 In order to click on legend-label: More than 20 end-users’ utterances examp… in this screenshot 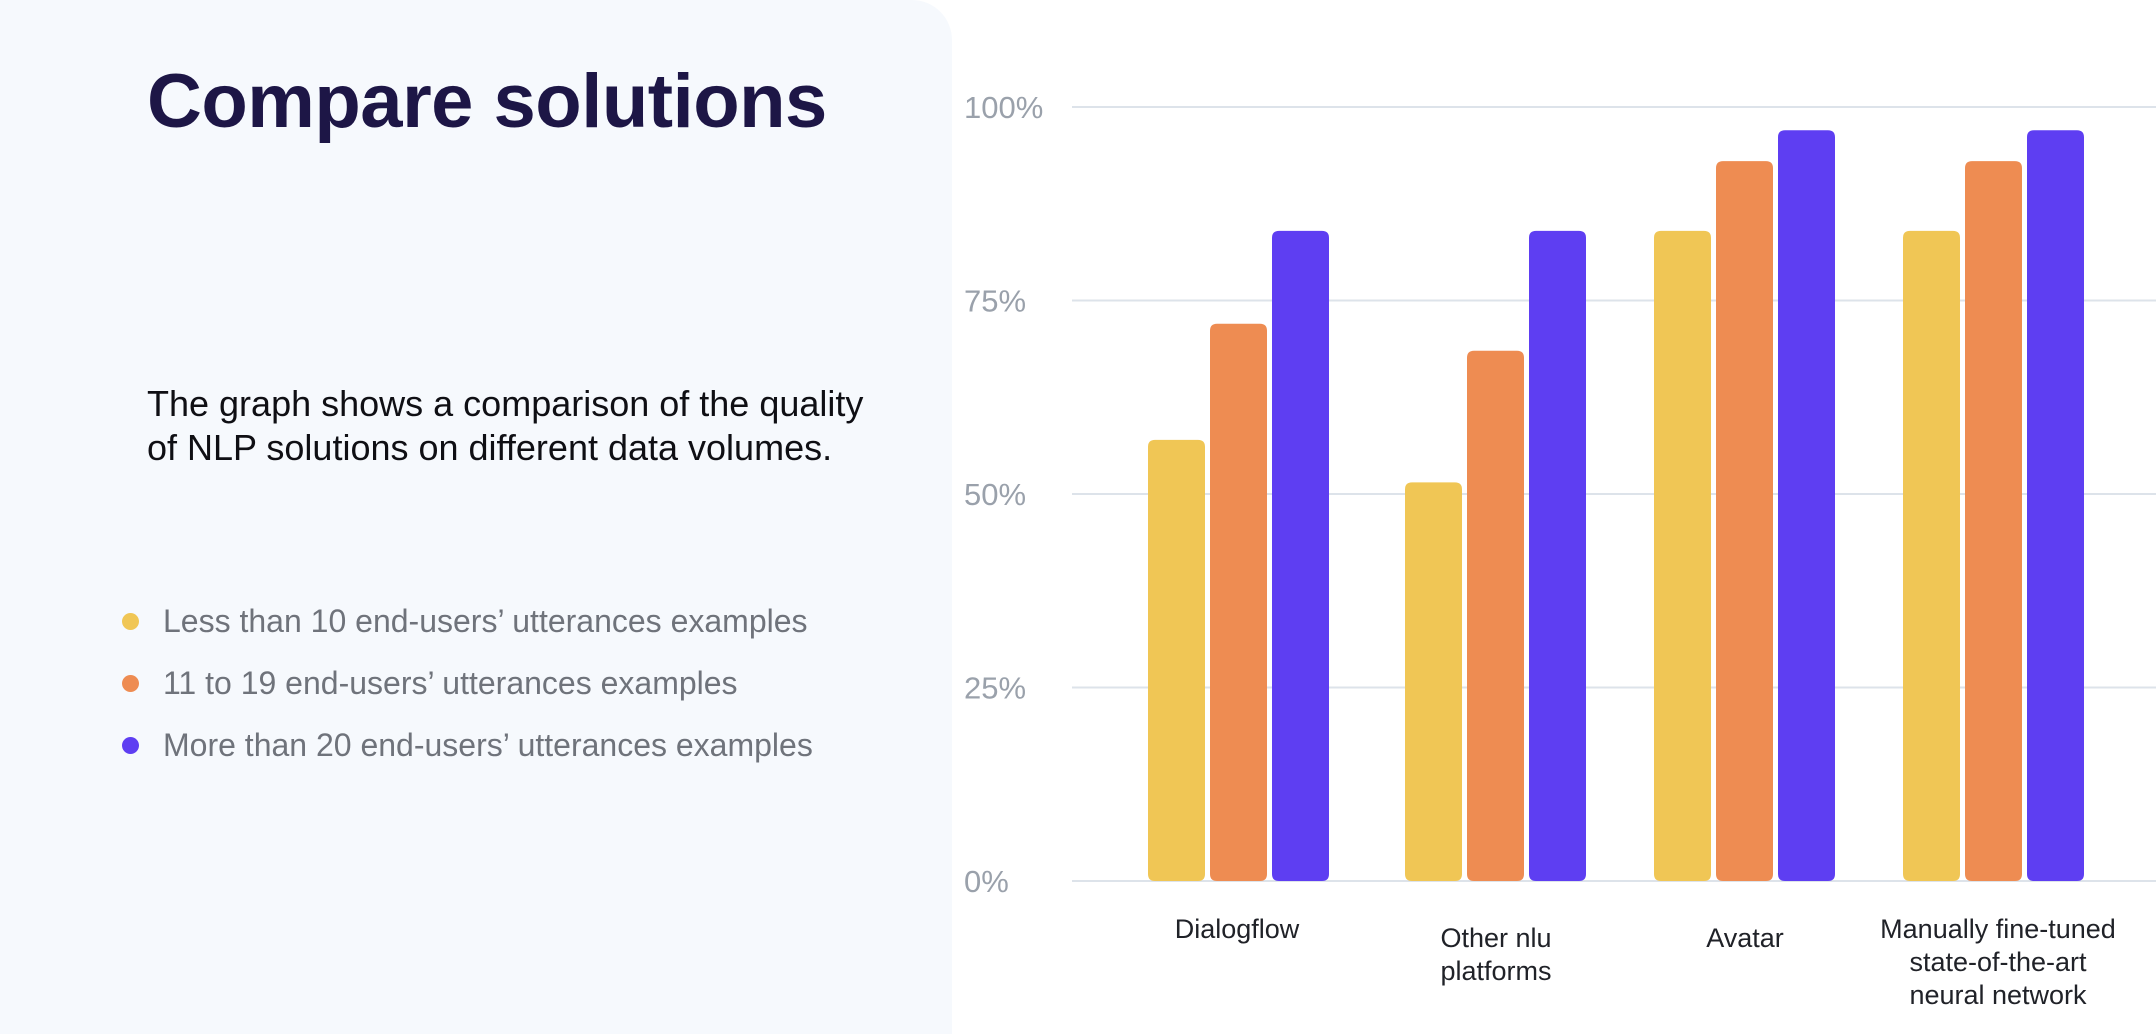, I will do `click(488, 744)`.